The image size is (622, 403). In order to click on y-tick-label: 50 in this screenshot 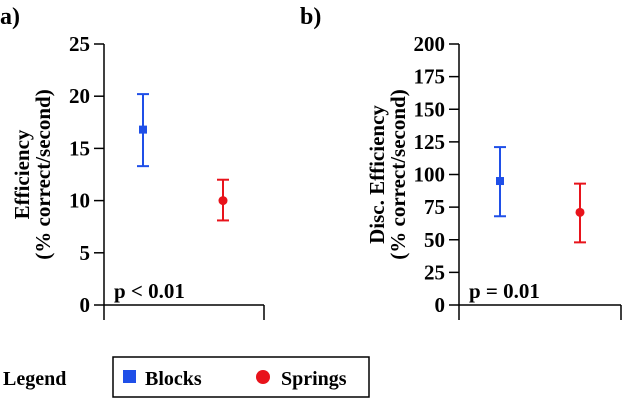, I will do `click(434, 240)`.